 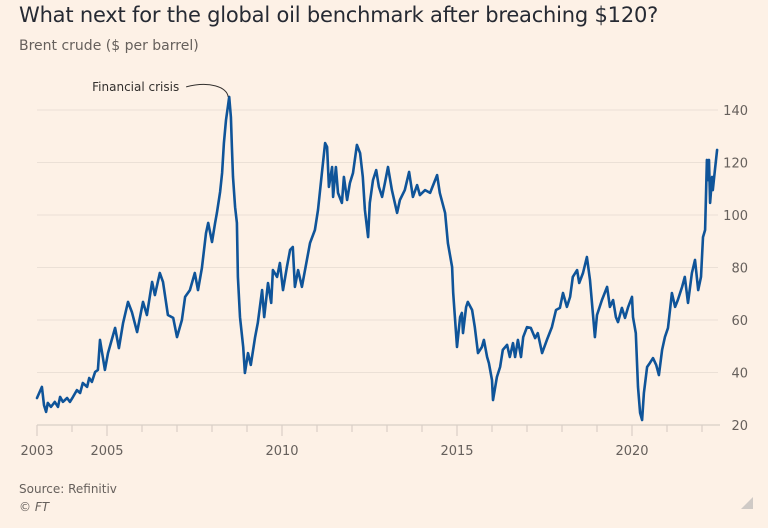 I want to click on y-axis: 20 40 60 80 100 120 140, so click(x=735, y=269).